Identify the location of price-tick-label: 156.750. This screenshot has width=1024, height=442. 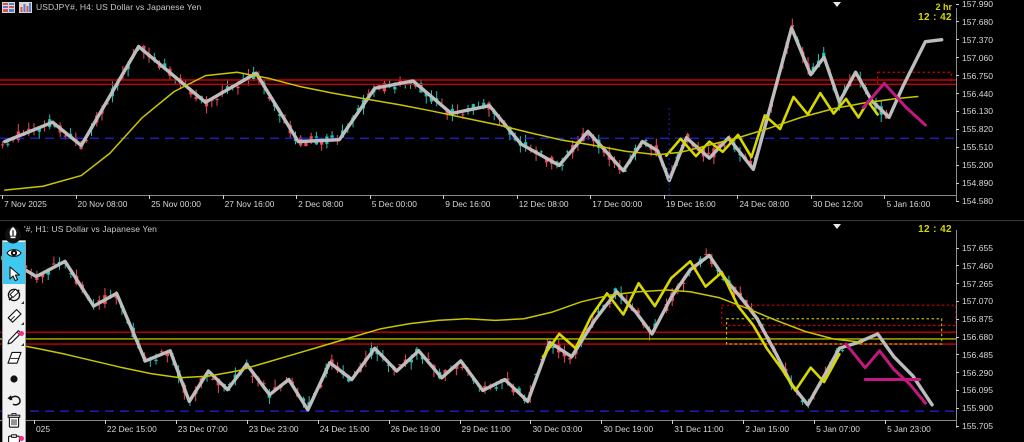
(978, 75).